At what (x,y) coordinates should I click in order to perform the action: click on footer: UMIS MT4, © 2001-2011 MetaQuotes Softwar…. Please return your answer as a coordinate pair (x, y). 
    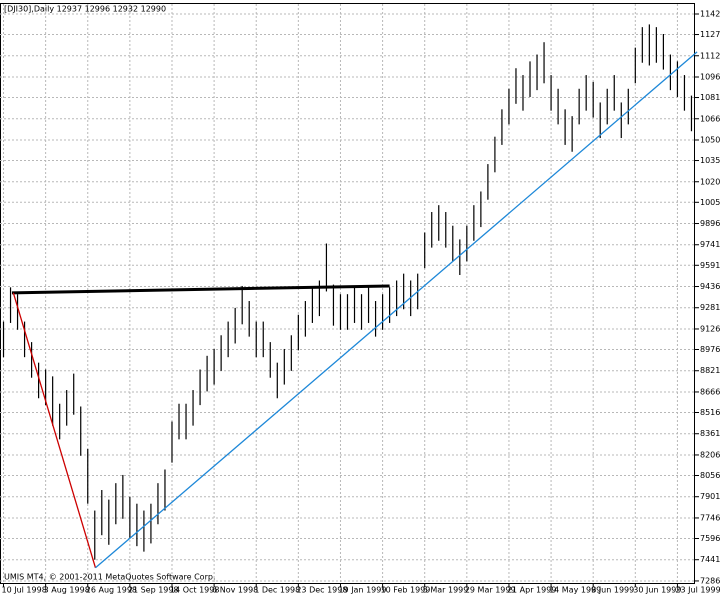
    Looking at the image, I should click on (110, 577).